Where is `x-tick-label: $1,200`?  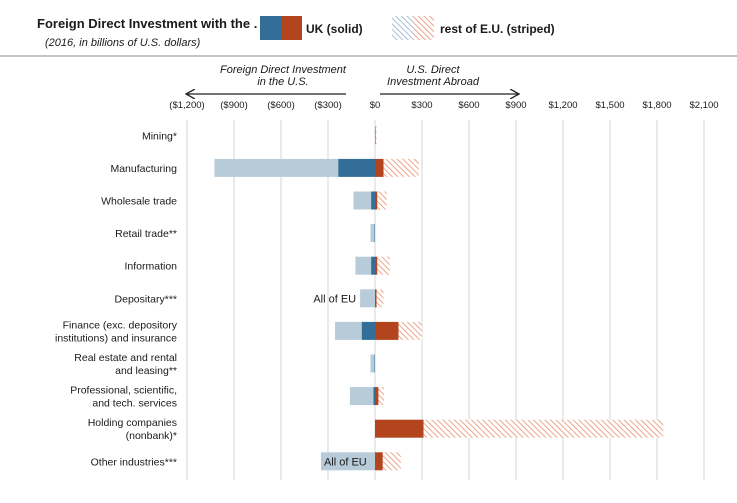 x-tick-label: $1,200 is located at coordinates (562, 105).